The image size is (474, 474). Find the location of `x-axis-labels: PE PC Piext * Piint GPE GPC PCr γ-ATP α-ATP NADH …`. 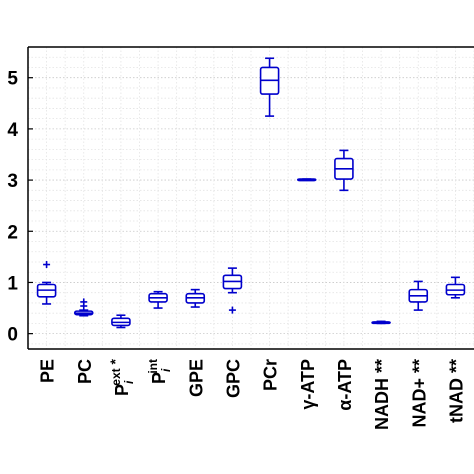

x-axis-labels: PE PC Piext * Piint GPE GPC PCr γ-ATP α-ATP NADH … is located at coordinates (252, 394).